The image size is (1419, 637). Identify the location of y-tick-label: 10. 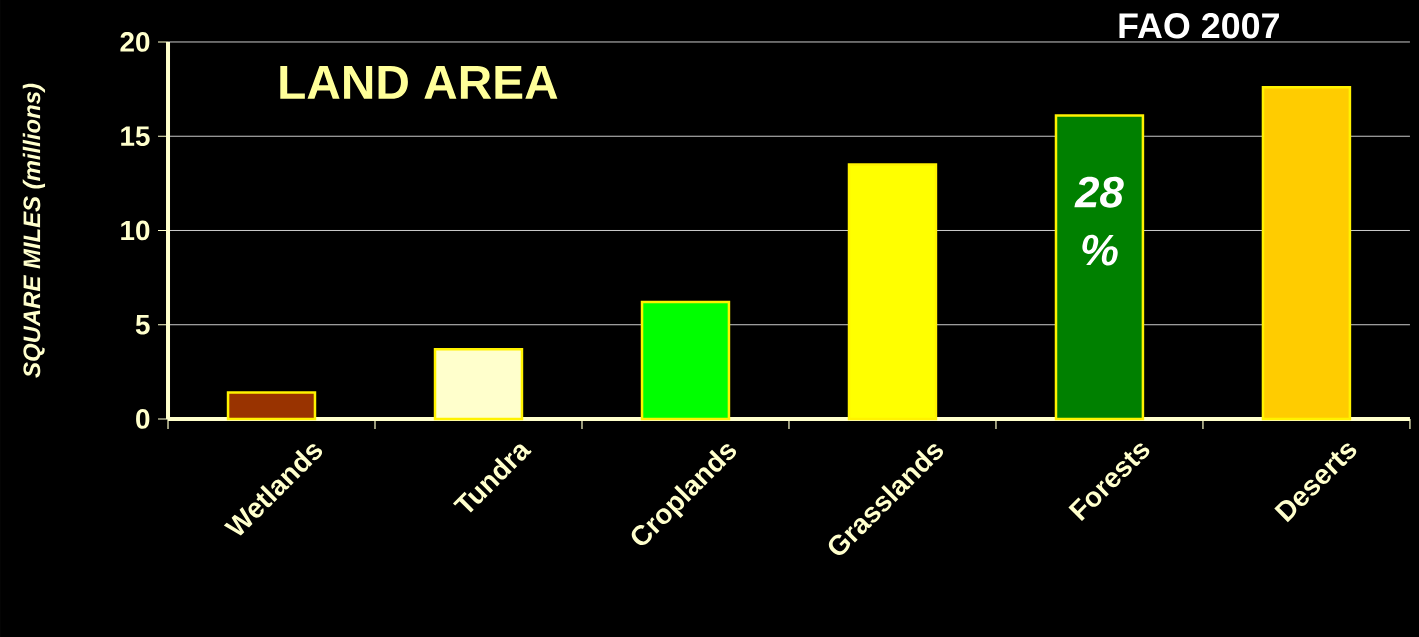
(135, 230).